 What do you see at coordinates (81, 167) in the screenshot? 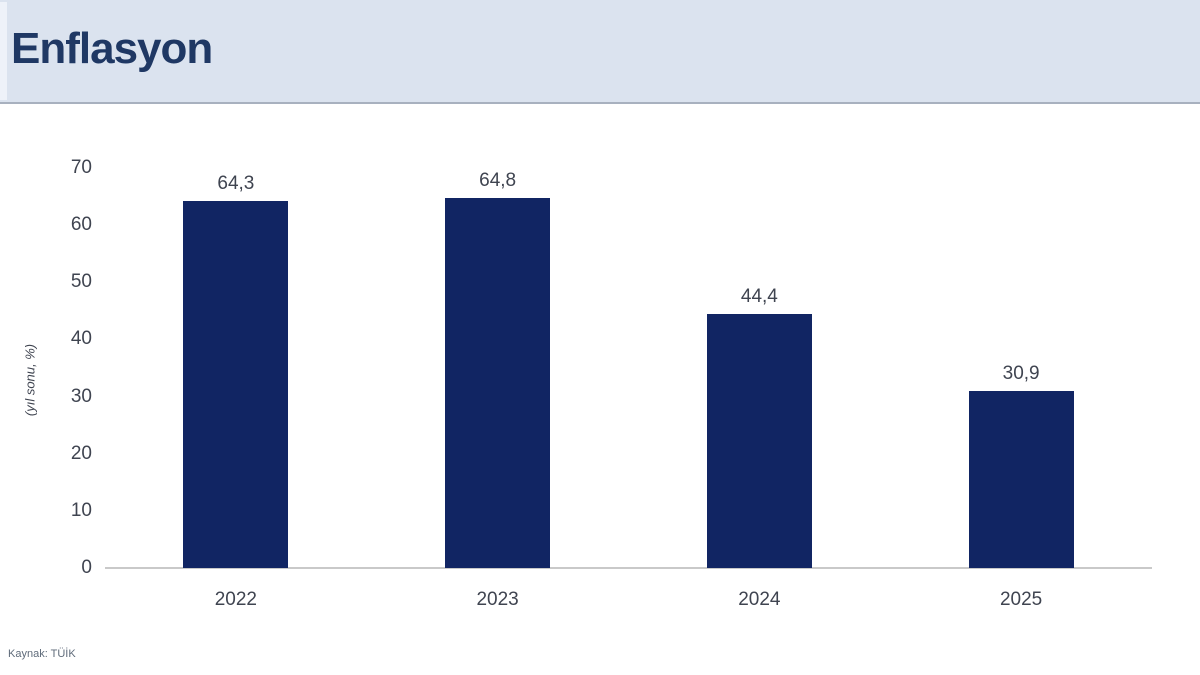
I see `y-tick-label: 70` at bounding box center [81, 167].